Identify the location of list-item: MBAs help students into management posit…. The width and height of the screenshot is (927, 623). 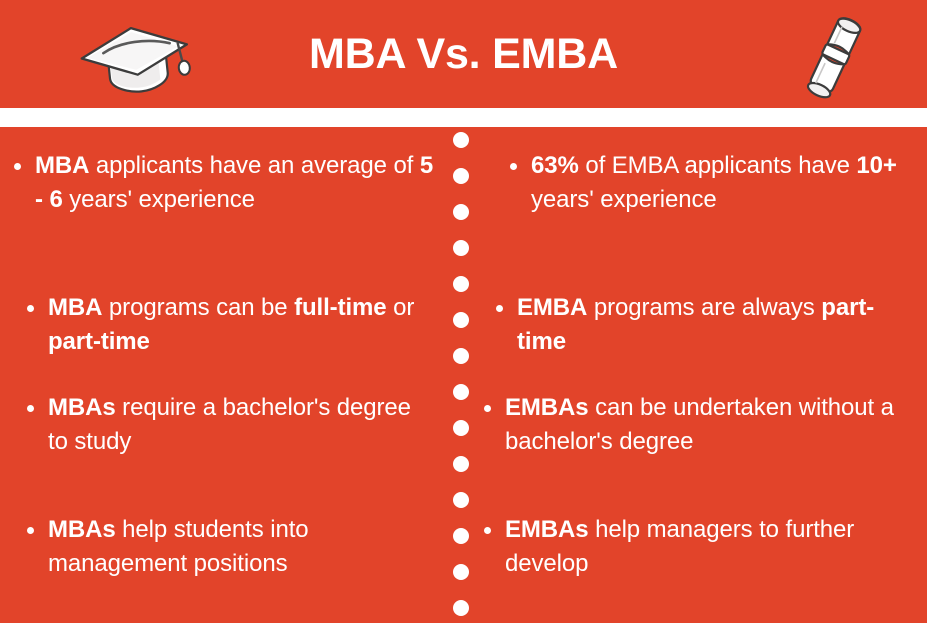
(232, 547).